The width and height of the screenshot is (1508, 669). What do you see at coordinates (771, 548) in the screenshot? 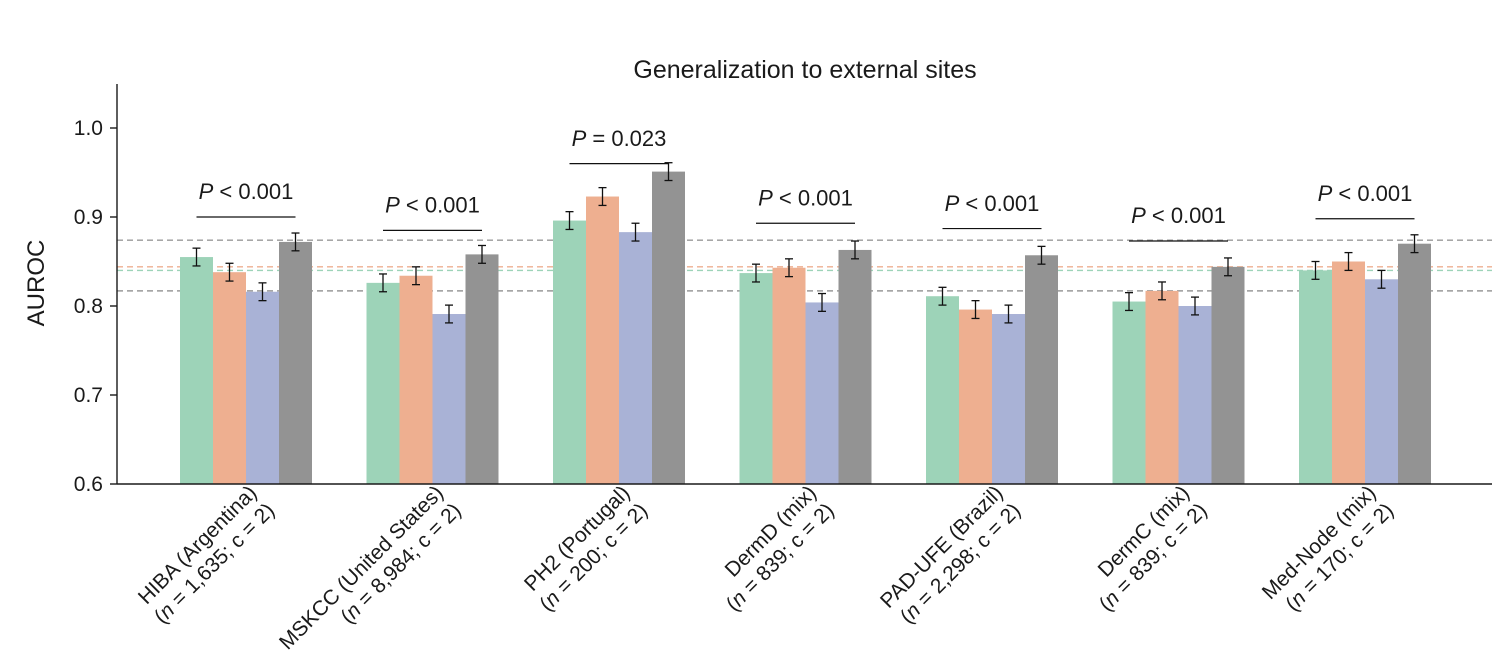
I see `category-label-3: DermD (mix)(n = 839; c = 2)` at bounding box center [771, 548].